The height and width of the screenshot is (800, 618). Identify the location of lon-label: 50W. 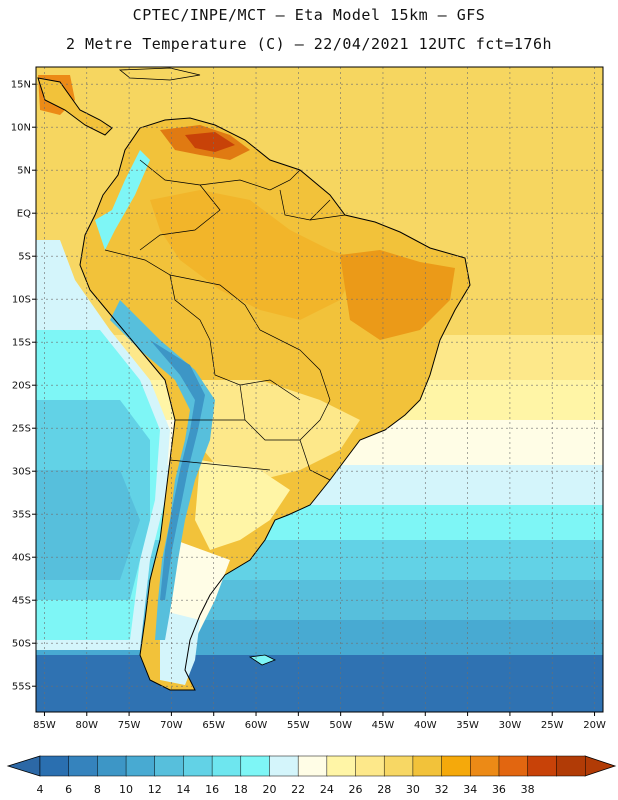
(340, 725).